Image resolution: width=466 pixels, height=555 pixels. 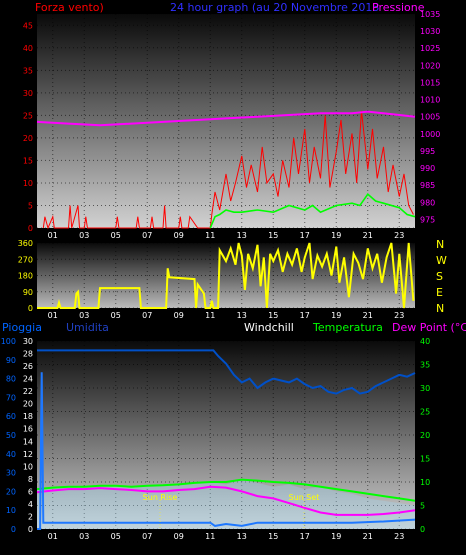 What do you see at coordinates (425, 365) in the screenshot?
I see `temperature-axis-tick: 35` at bounding box center [425, 365].